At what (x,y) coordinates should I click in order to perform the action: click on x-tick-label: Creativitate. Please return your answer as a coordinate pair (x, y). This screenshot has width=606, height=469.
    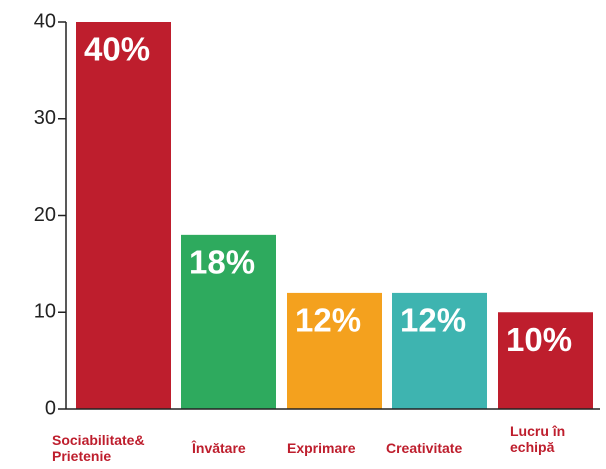
    Looking at the image, I should click on (424, 448).